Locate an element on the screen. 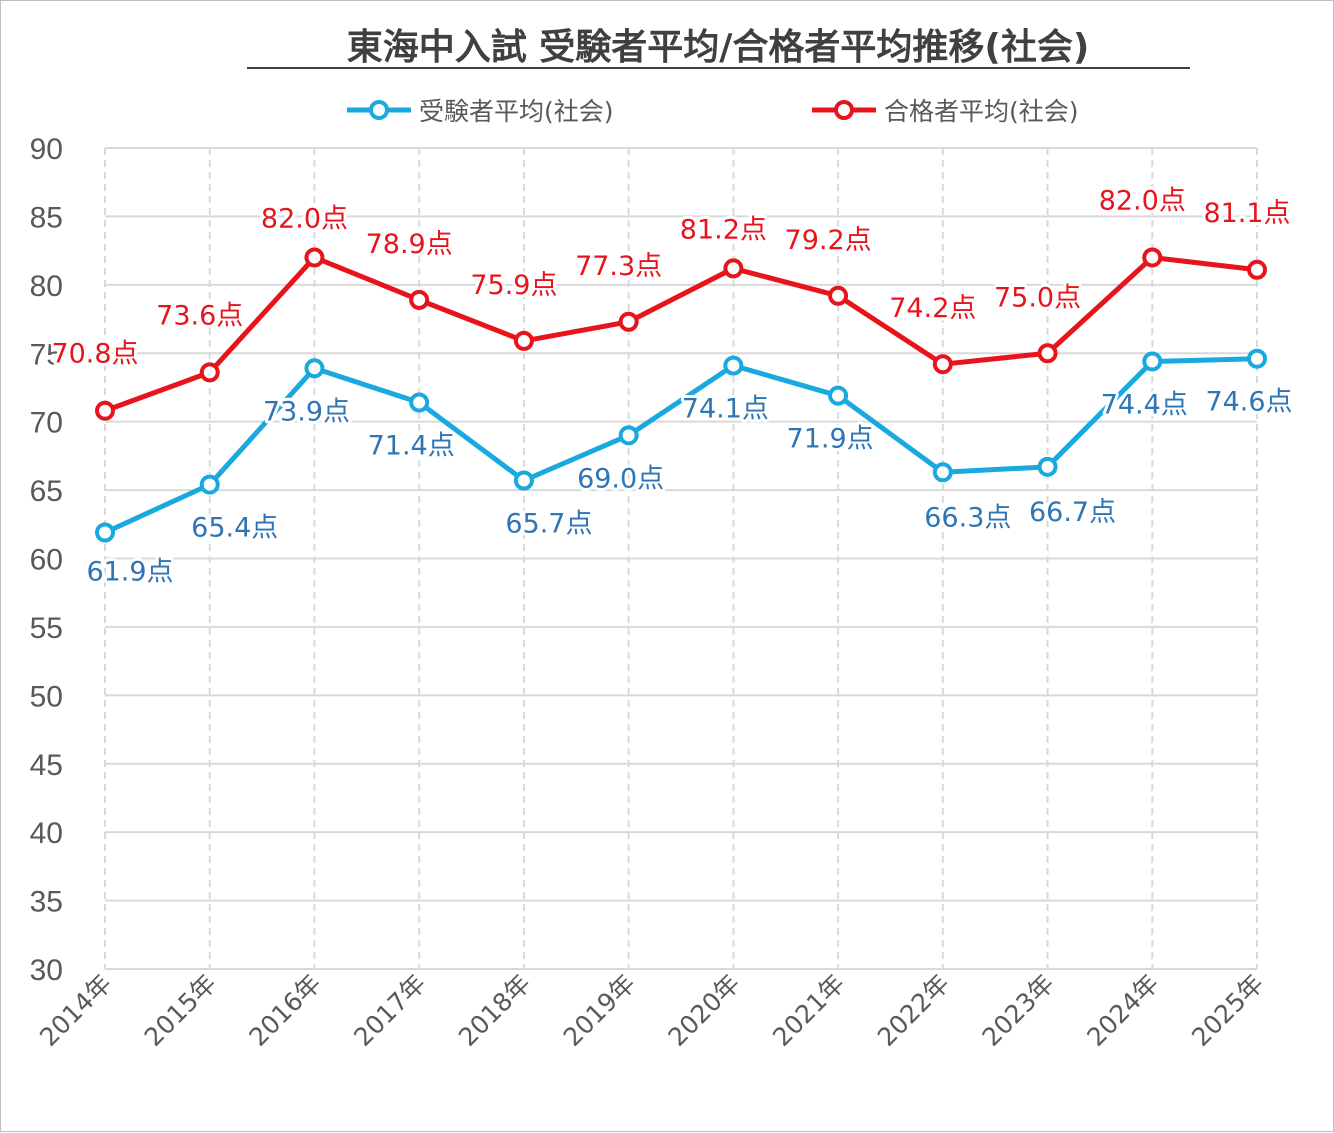 The width and height of the screenshot is (1334, 1133). series-line-examinees is located at coordinates (680, 445).